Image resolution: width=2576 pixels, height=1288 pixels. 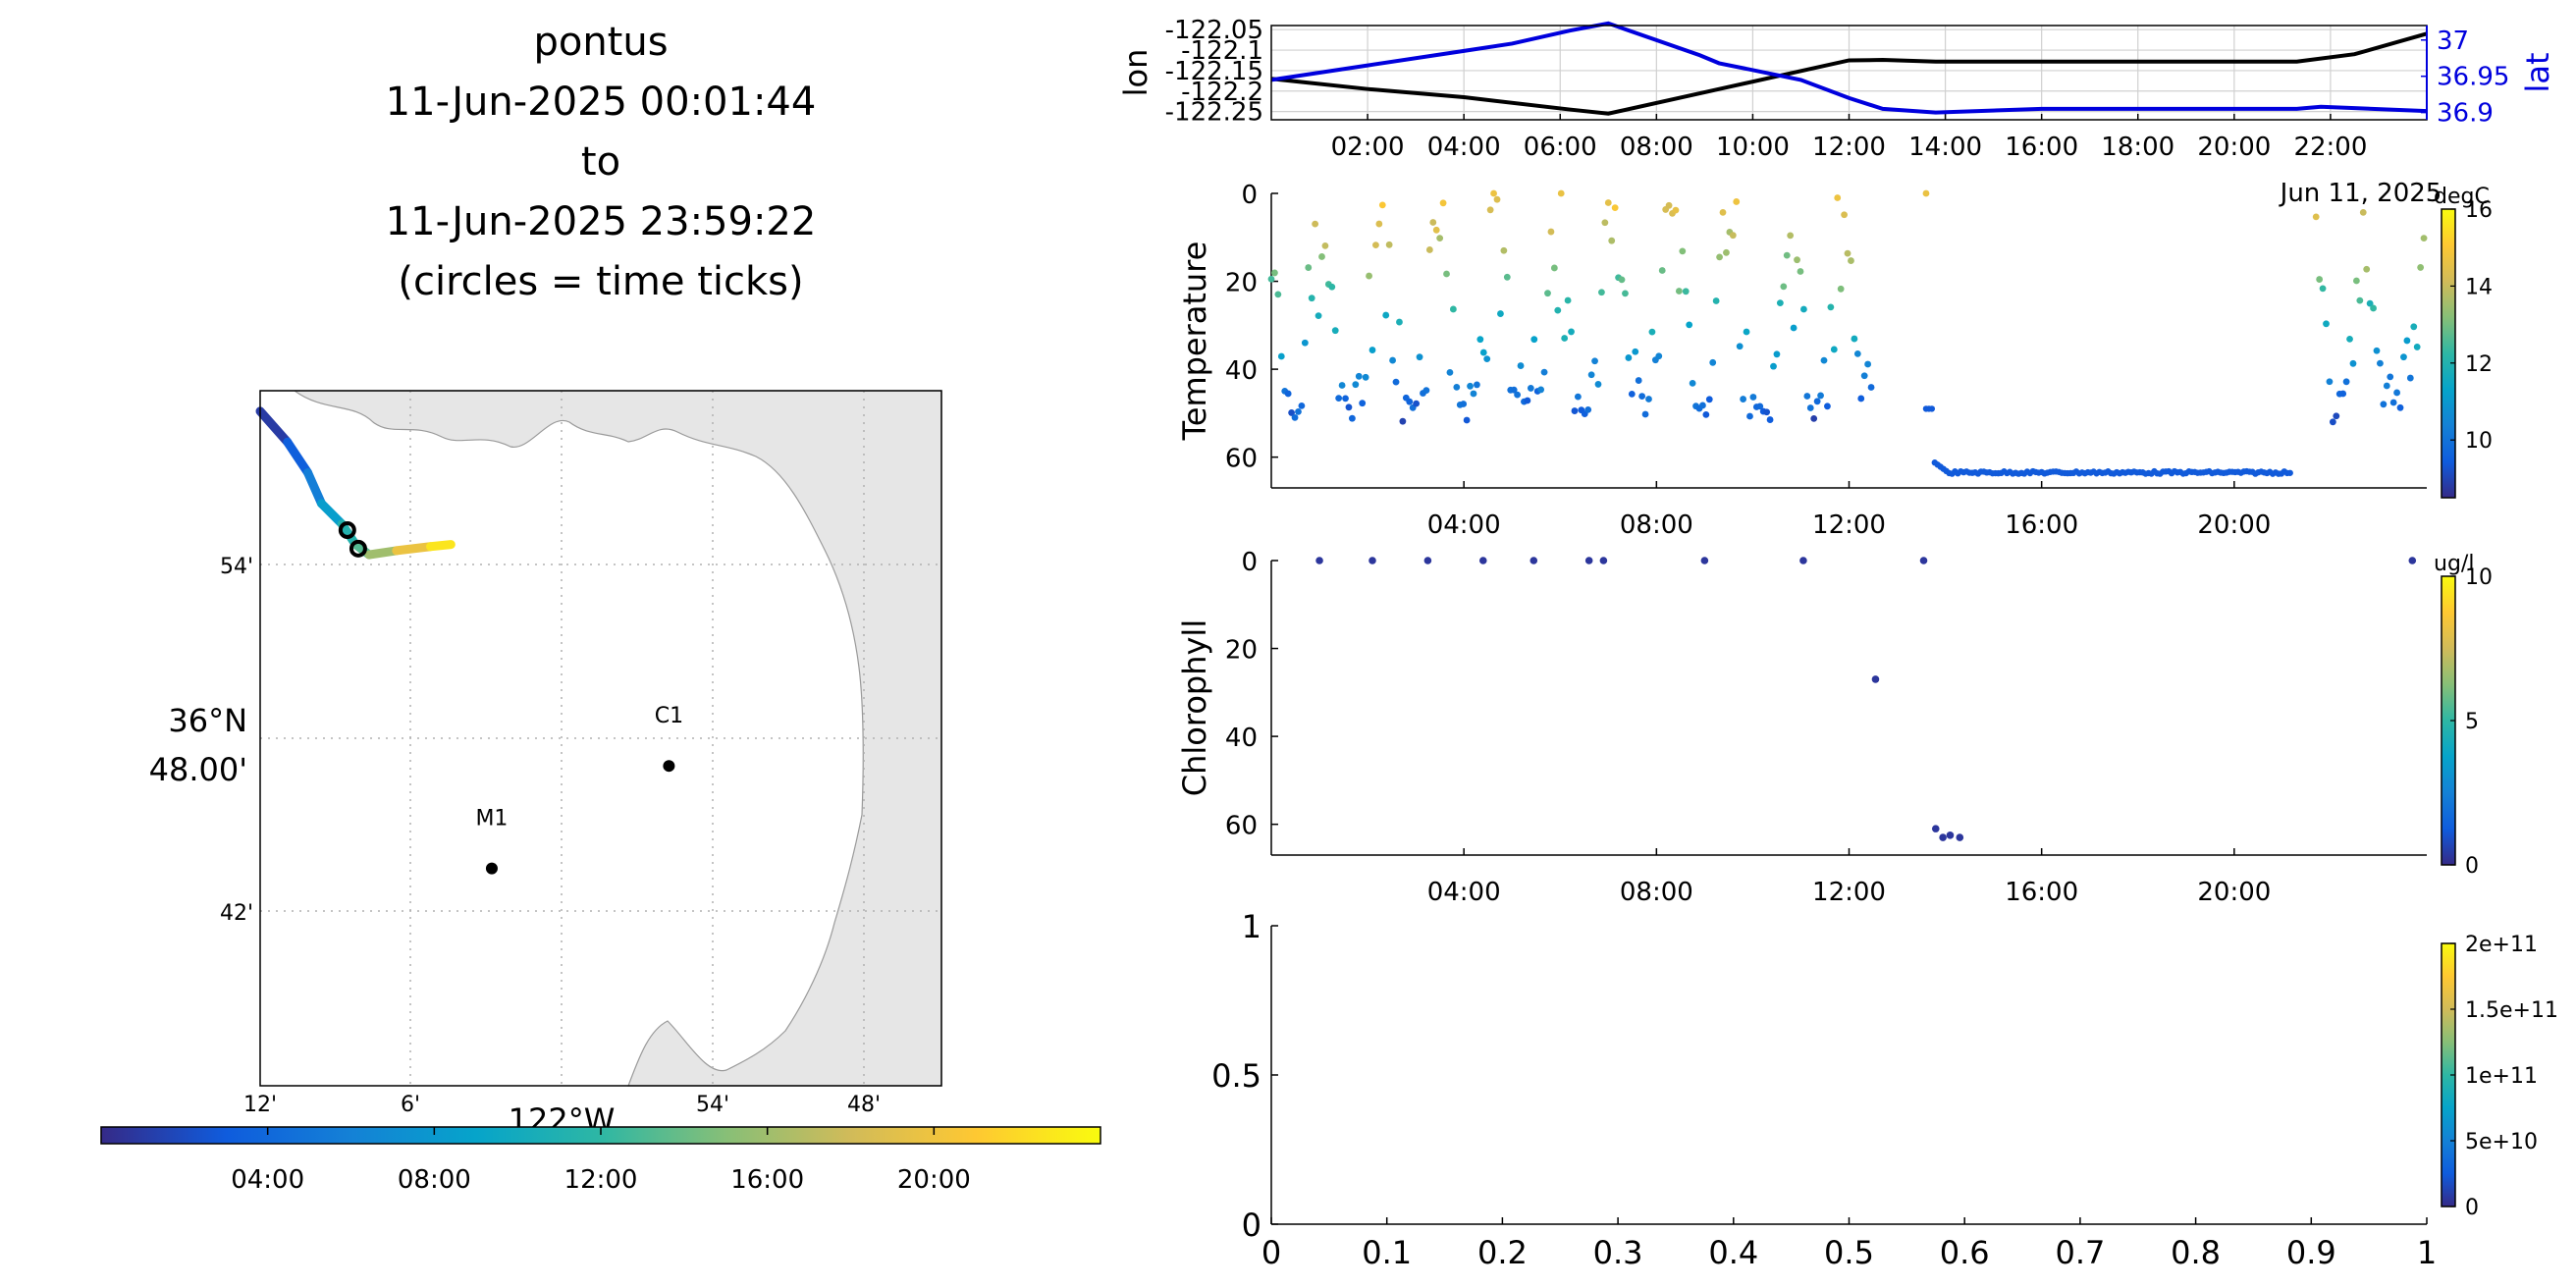 What do you see at coordinates (1271, 1252) in the screenshot?
I see `empty-xtick-label: 0` at bounding box center [1271, 1252].